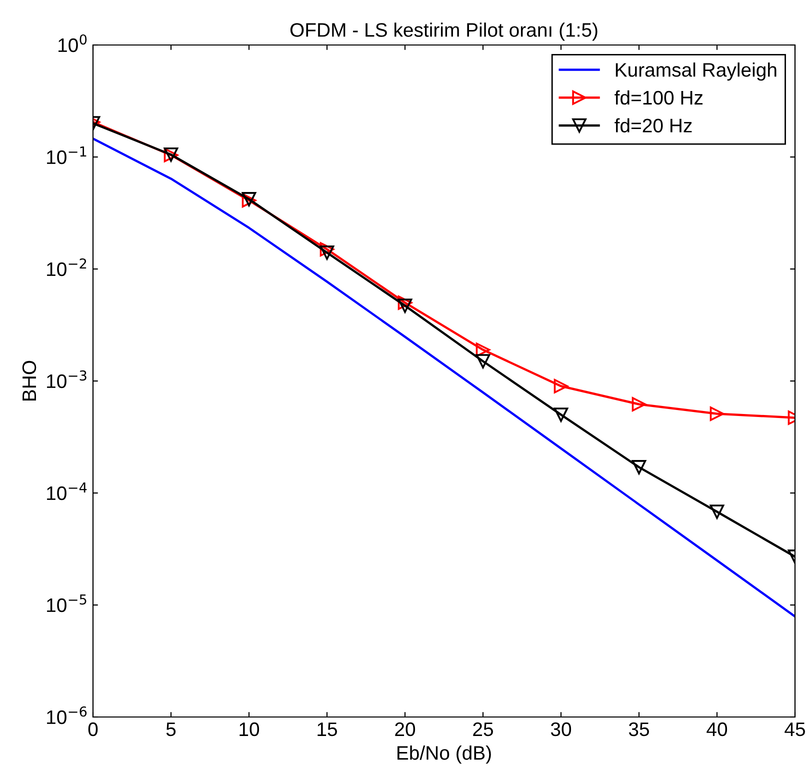 The image size is (806, 771). Describe the element at coordinates (66, 603) in the screenshot. I see `y-tick-label: 10$^{−5}$` at that location.